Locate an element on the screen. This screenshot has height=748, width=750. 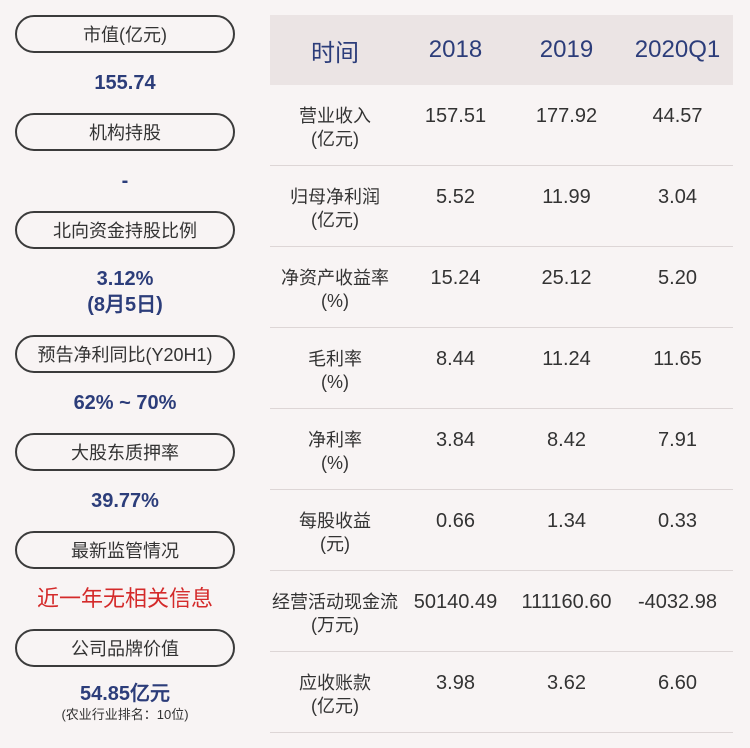
northbound-holding-date: (8月5日) is located at coordinates (125, 305).